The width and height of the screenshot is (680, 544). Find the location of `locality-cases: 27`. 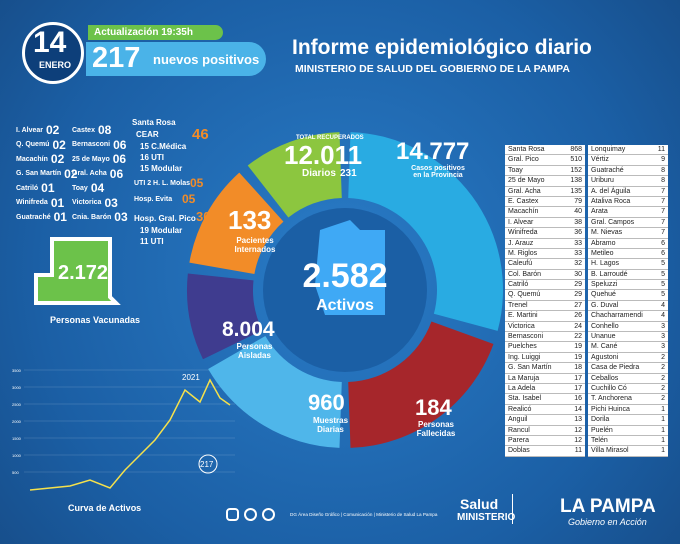

locality-cases: 27 is located at coordinates (578, 305).